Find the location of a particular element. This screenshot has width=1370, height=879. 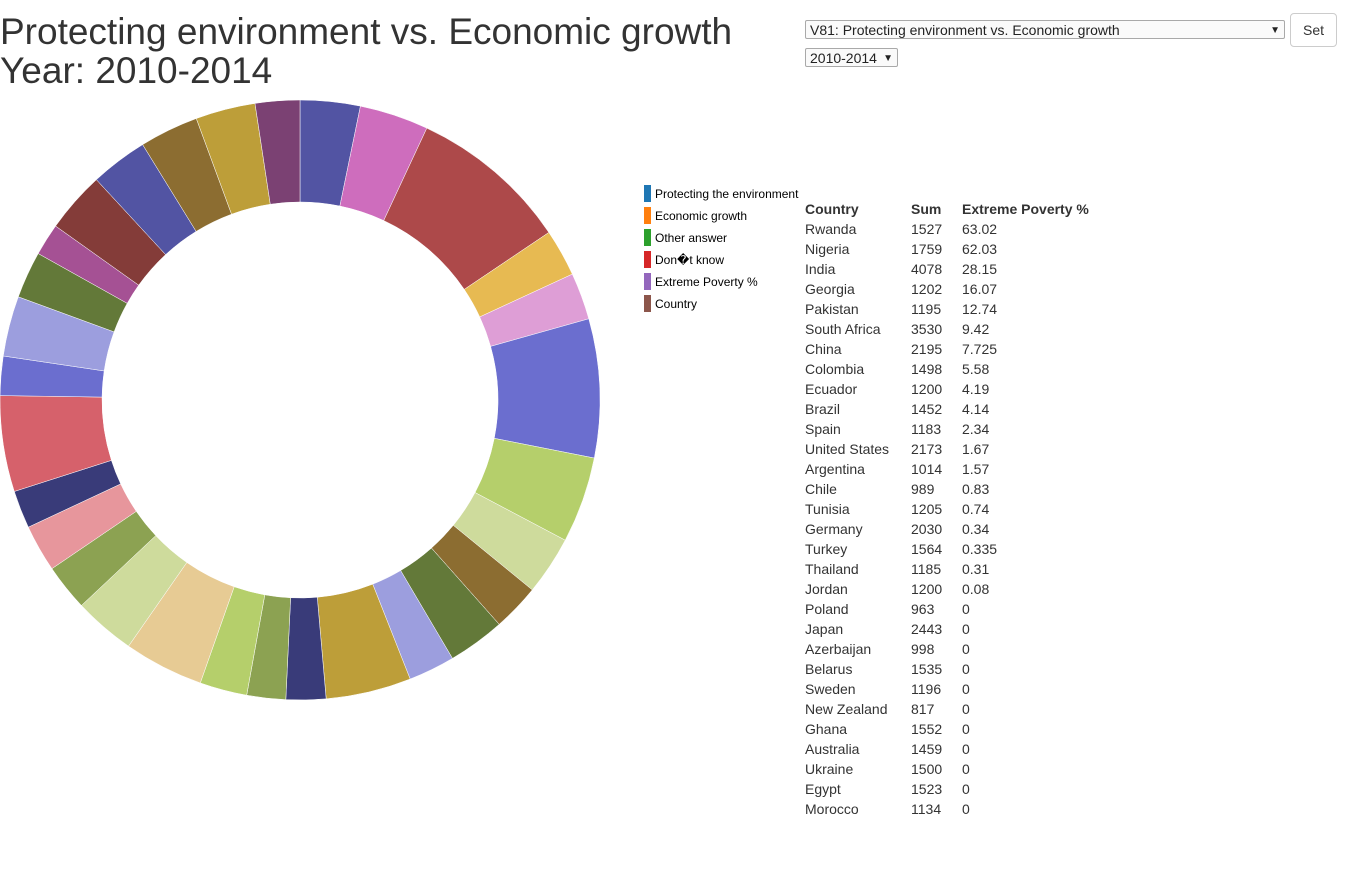

cell-country: Poland is located at coordinates (827, 609).